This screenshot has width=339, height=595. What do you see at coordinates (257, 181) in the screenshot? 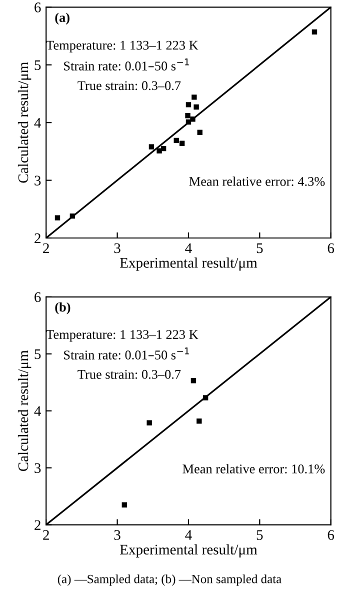
I see `annotation: Mean relative error: 4.3%` at bounding box center [257, 181].